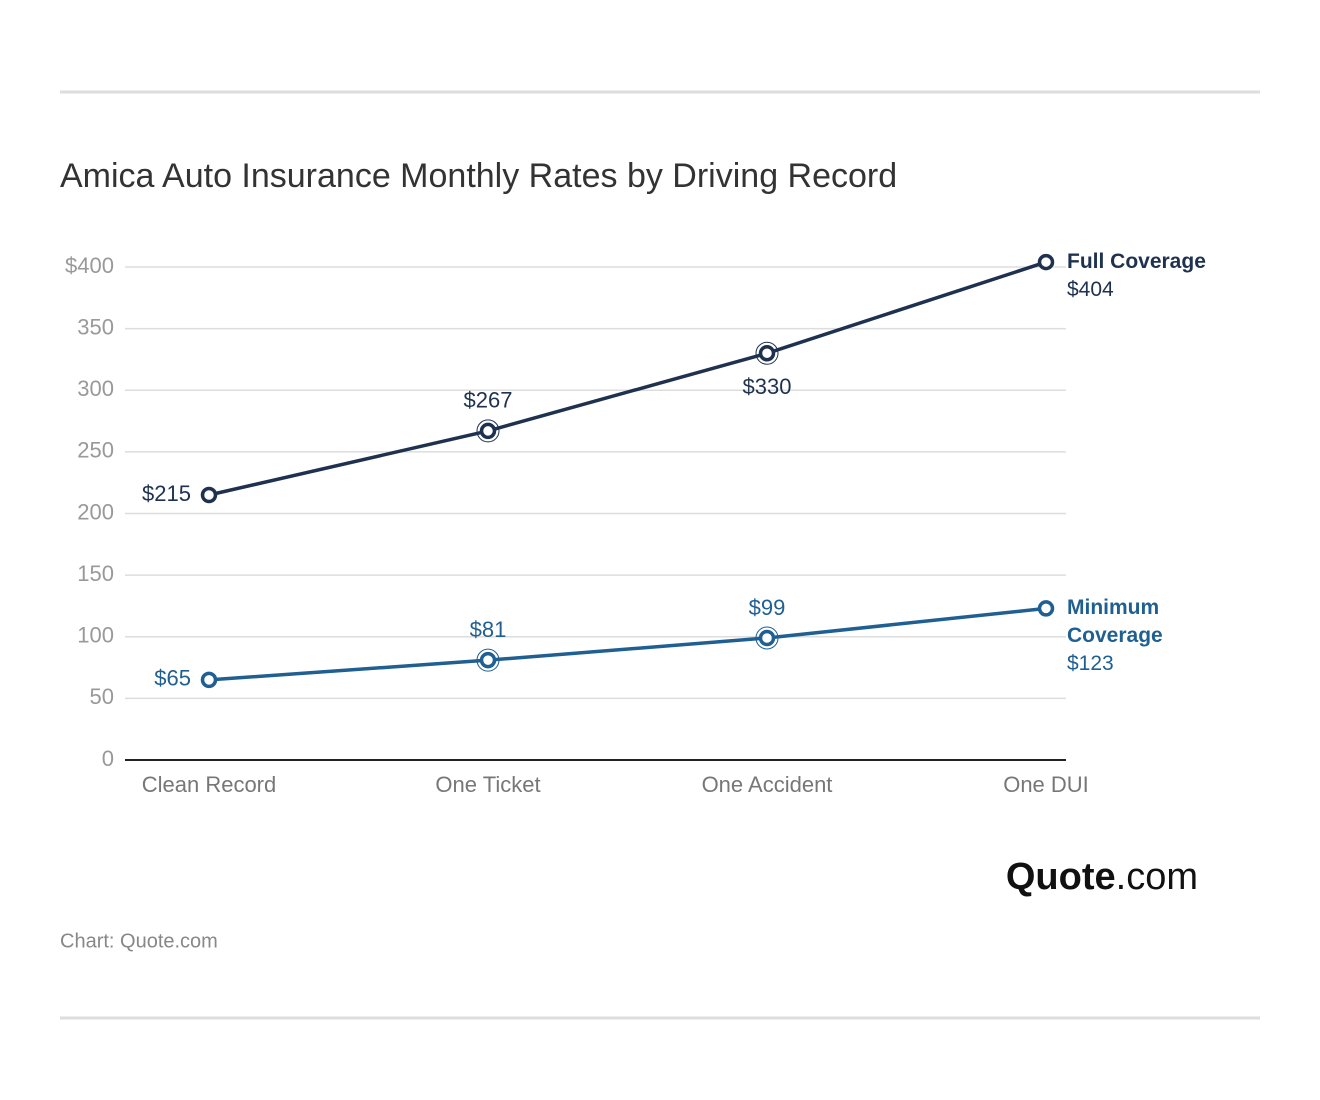 The image size is (1320, 1100). I want to click on legend-label: Minimum Coverage, so click(1115, 622).